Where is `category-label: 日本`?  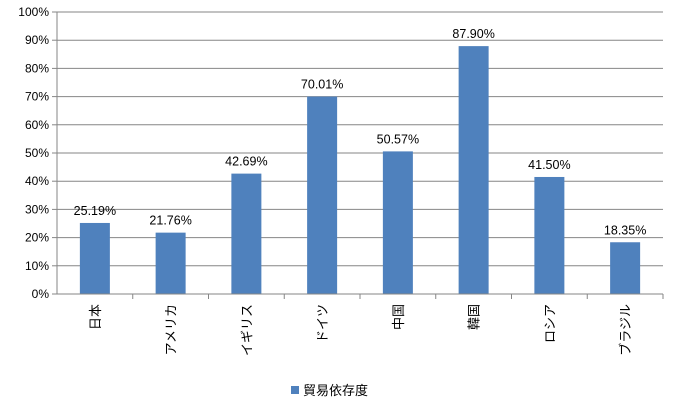
category-label: 日本 is located at coordinates (96, 317).